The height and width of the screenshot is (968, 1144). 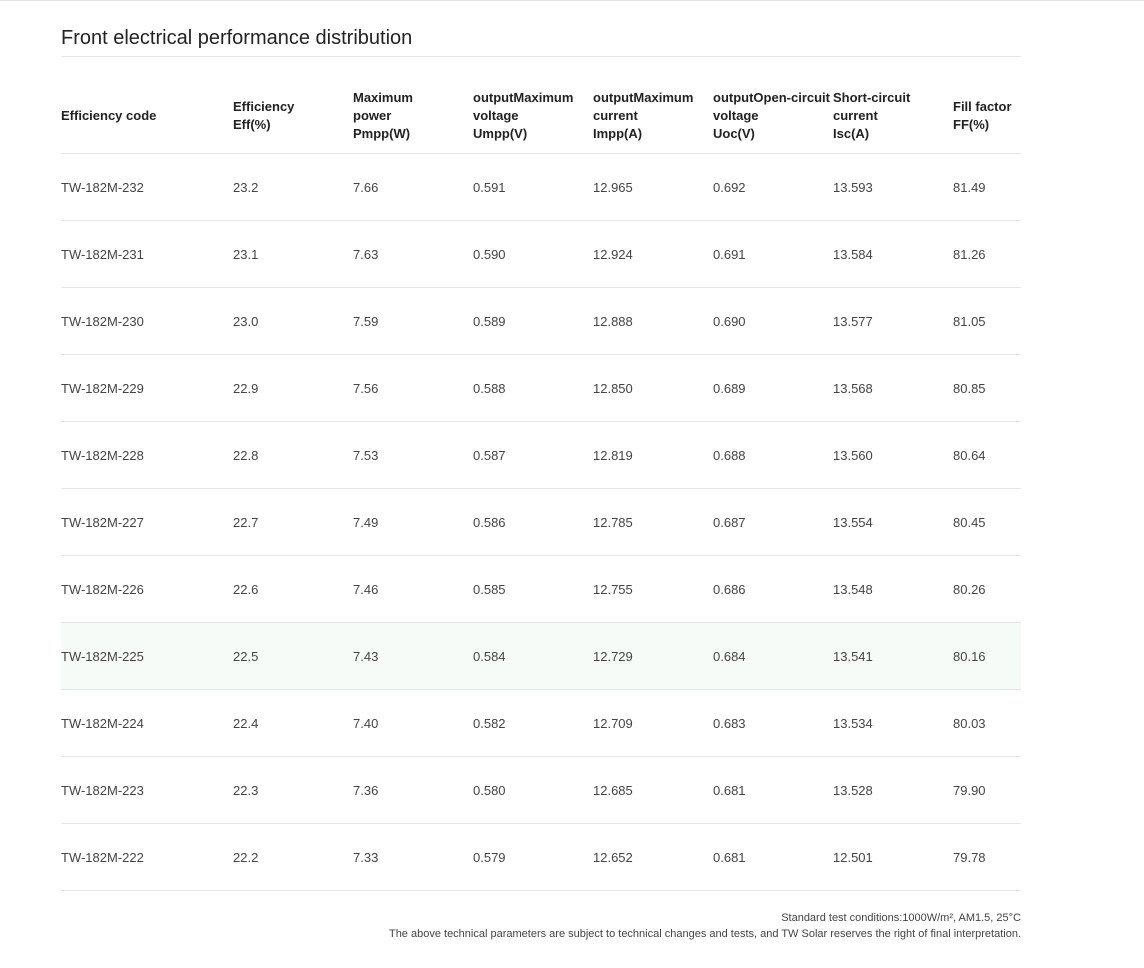 What do you see at coordinates (413, 857) in the screenshot?
I see `table-cell: 7.33` at bounding box center [413, 857].